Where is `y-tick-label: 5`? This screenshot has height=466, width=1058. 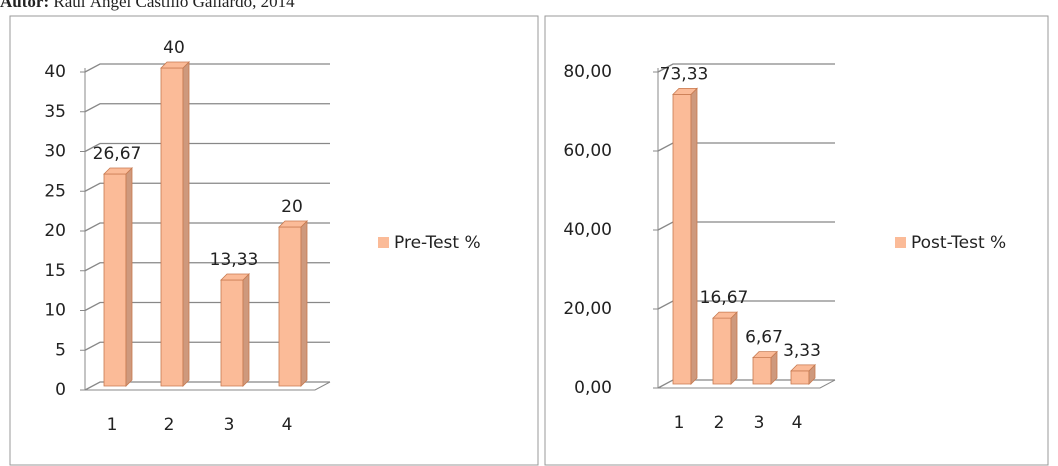
y-tick-label: 5 is located at coordinates (60, 350).